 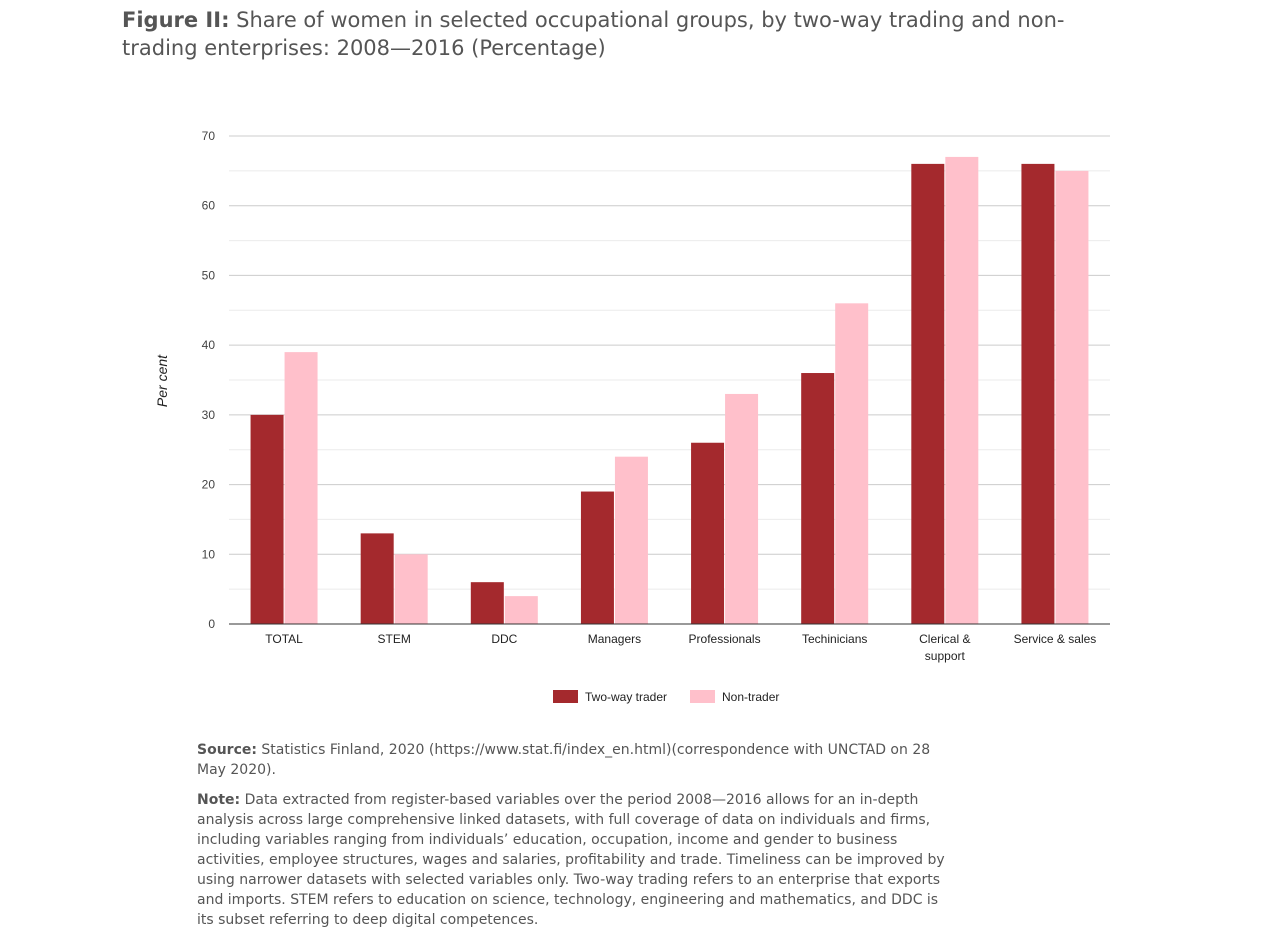 I want to click on y-tick-label: 50, so click(x=209, y=275).